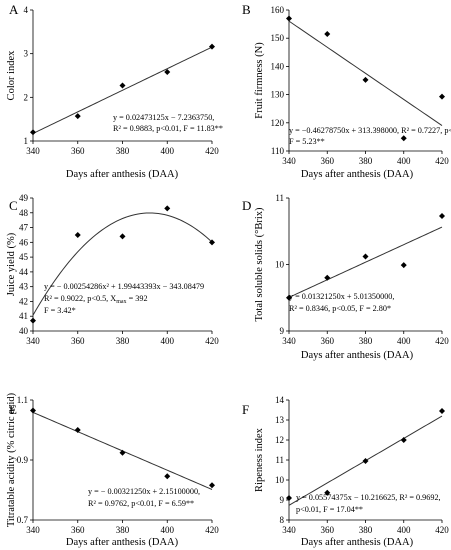  Describe the element at coordinates (26, 141) in the screenshot. I see `y-tick-label: 1` at that location.